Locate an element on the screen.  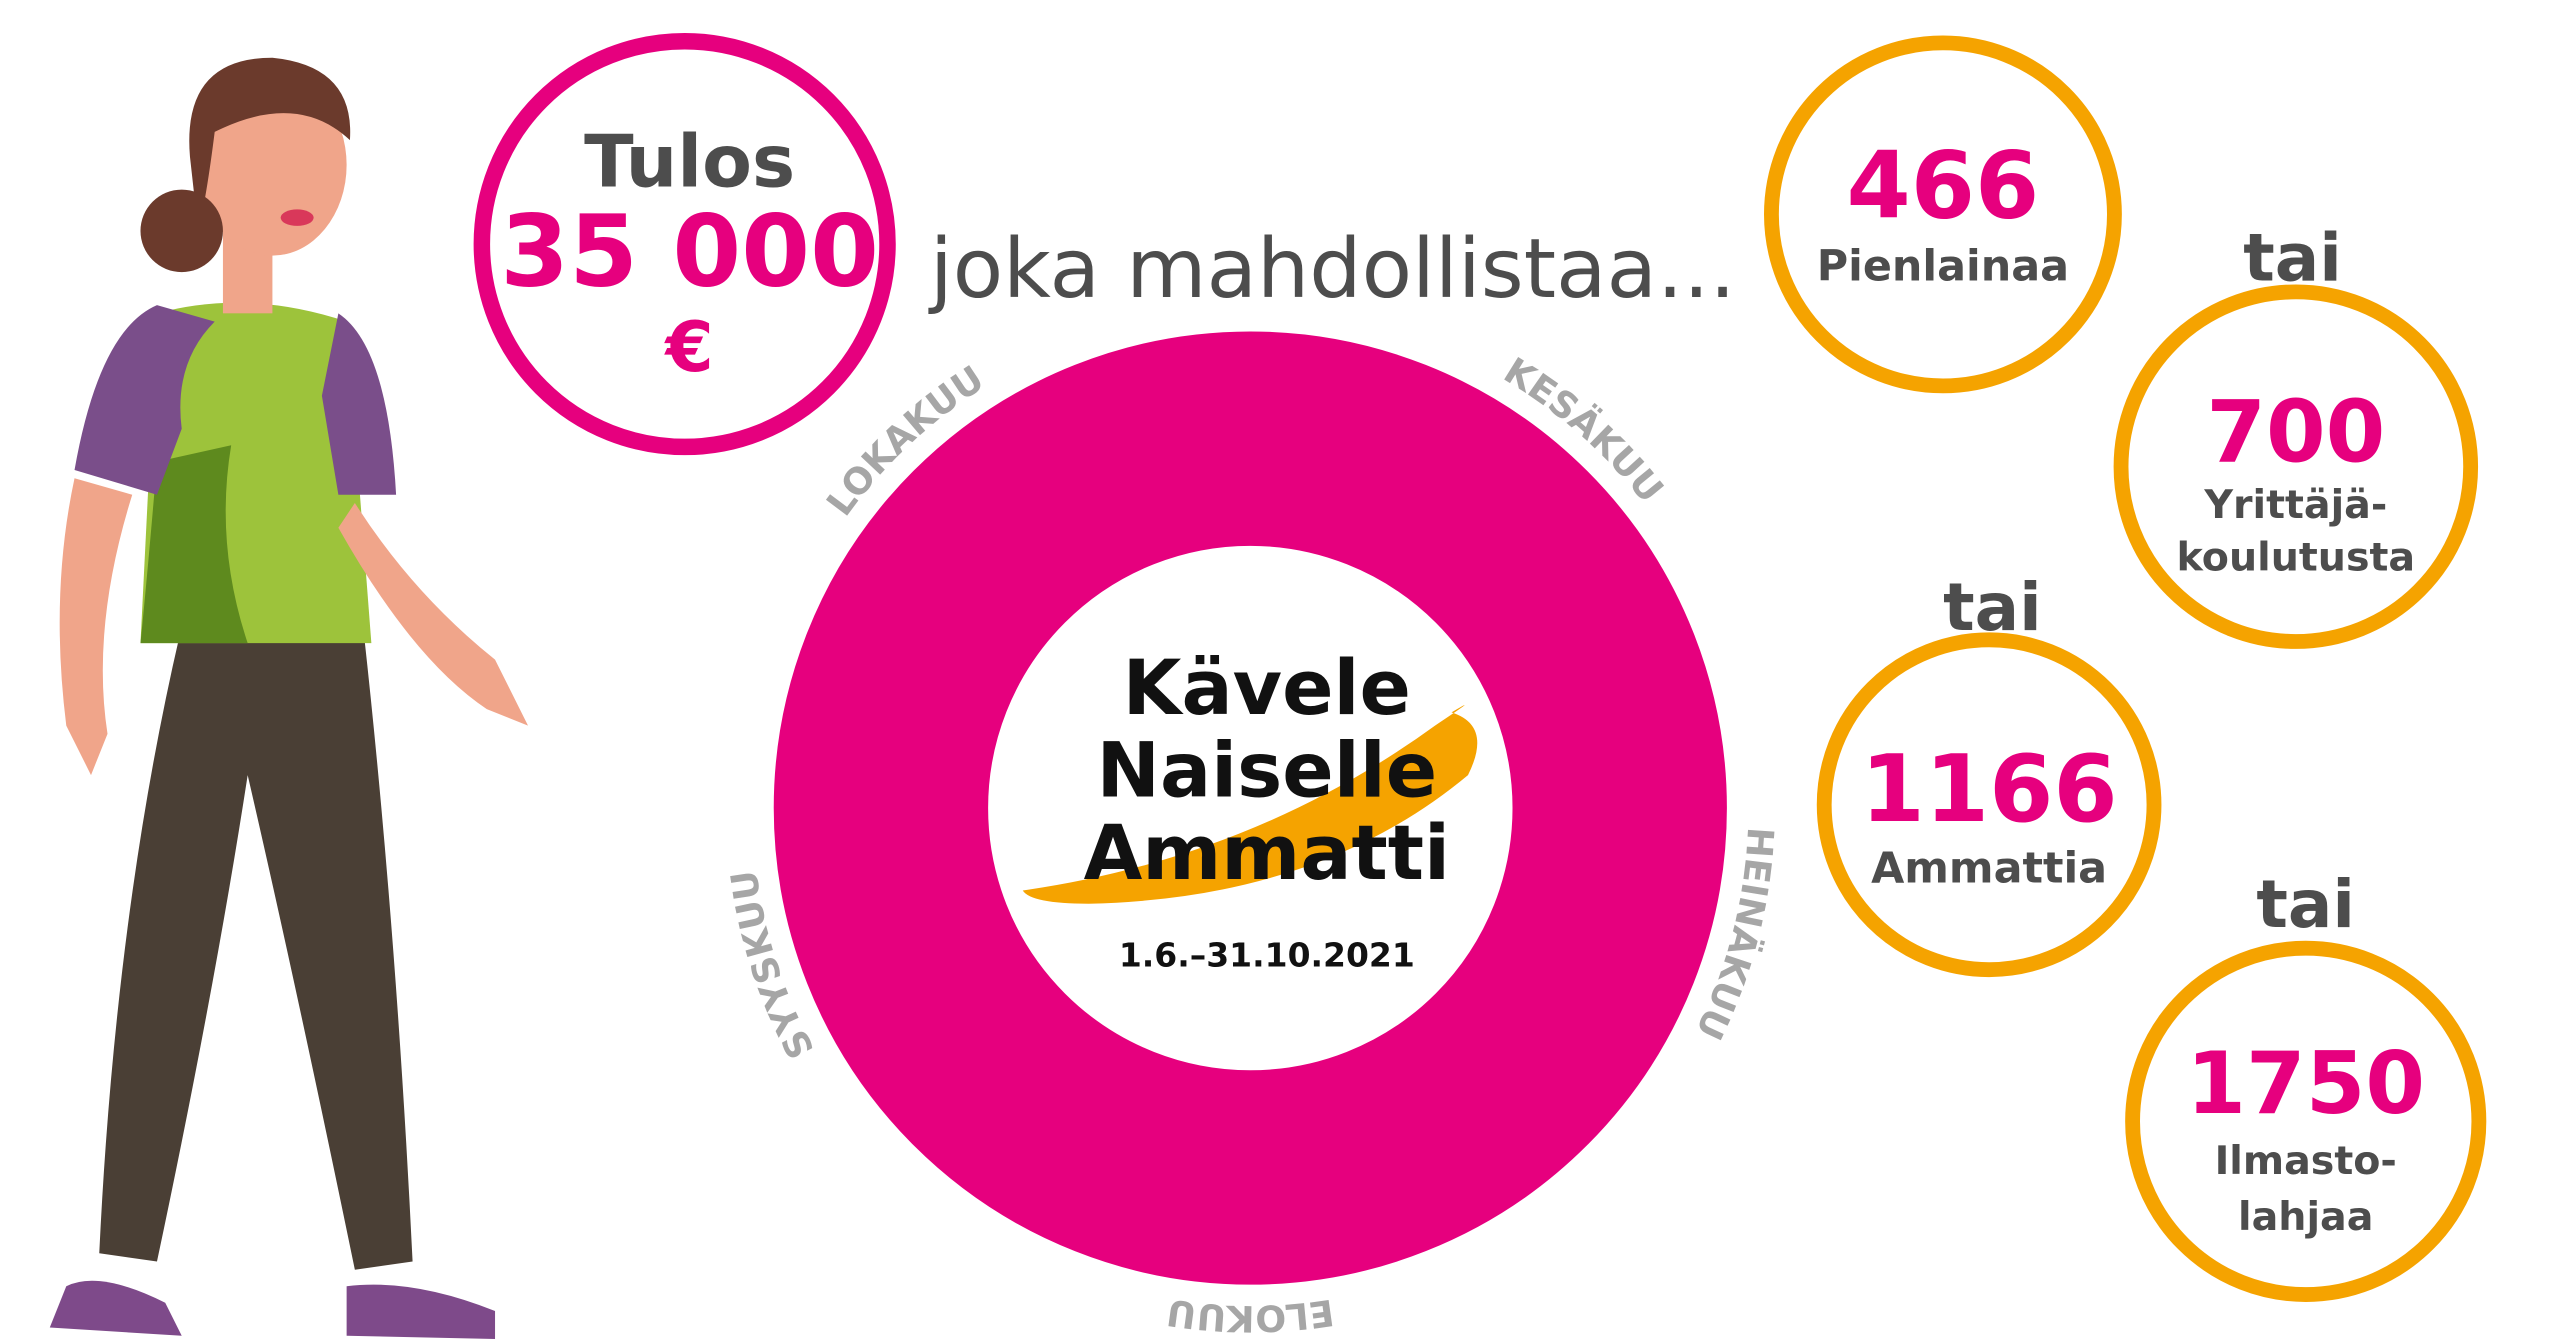
option-label: Yrittäjä- is located at coordinates (2295, 505).